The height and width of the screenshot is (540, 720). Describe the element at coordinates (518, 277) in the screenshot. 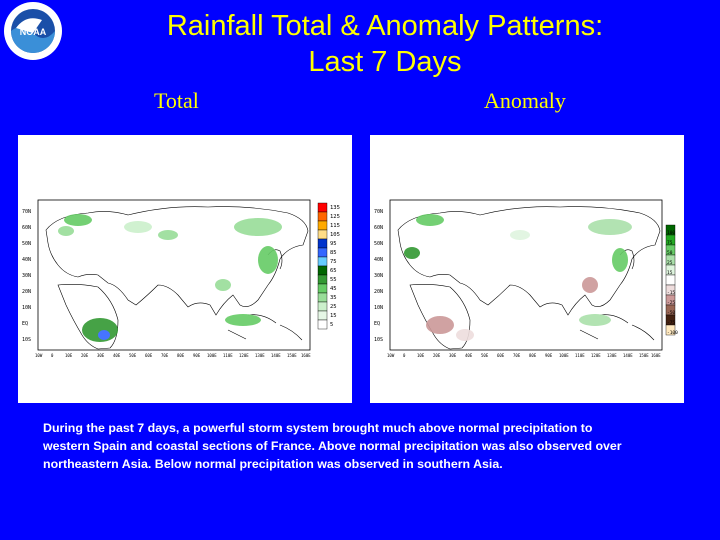

I see `anomaly-map-precip` at that location.